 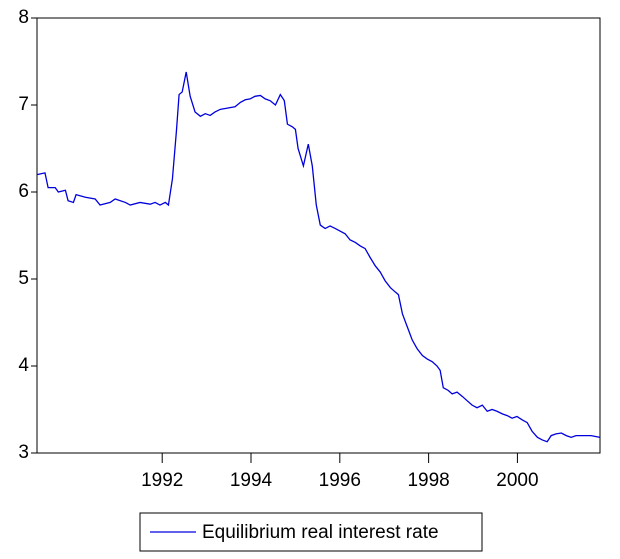 What do you see at coordinates (23, 17) in the screenshot?
I see `y-tick-label: 8` at bounding box center [23, 17].